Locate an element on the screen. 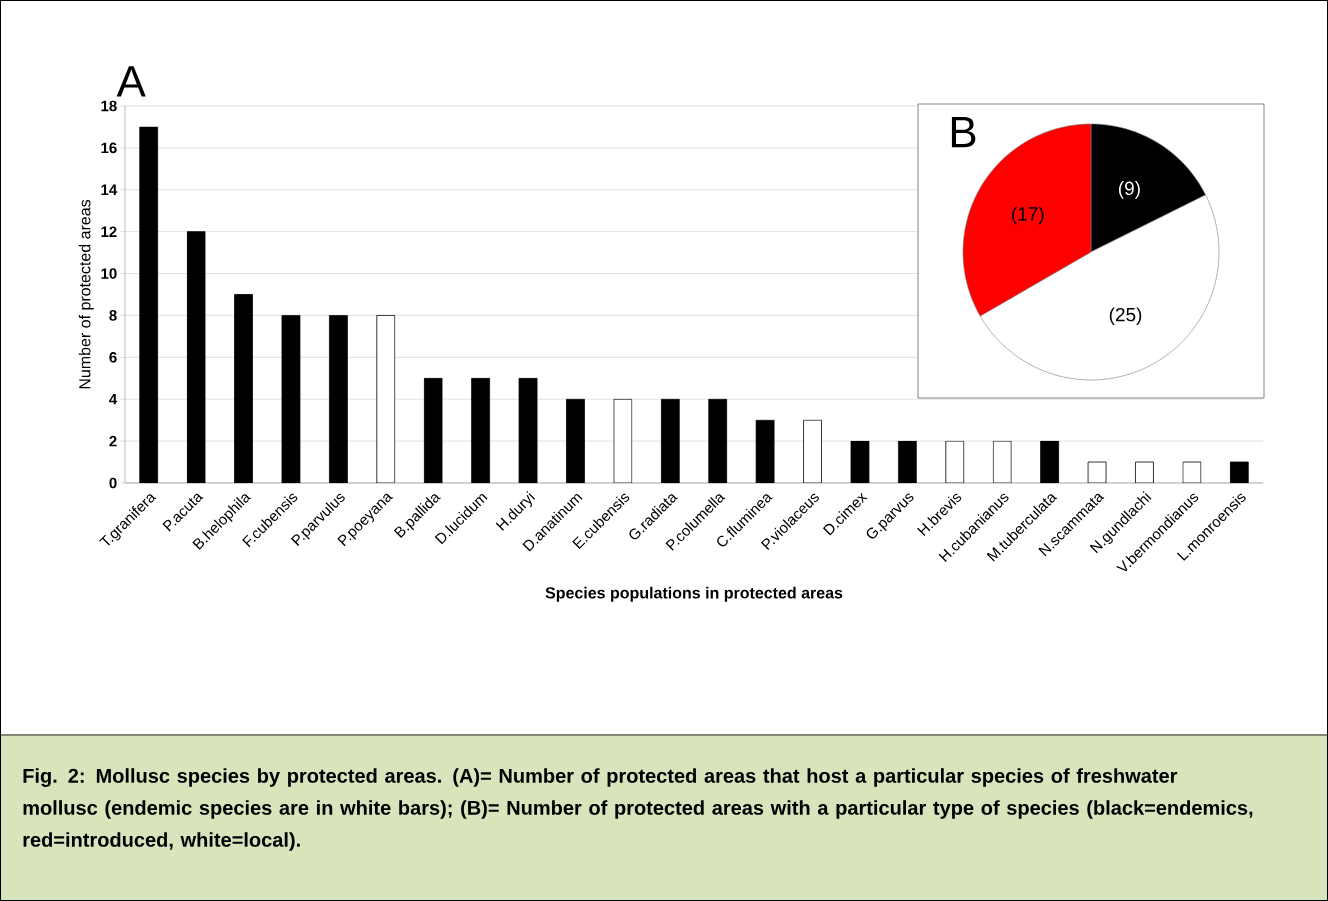  chart-title: B is located at coordinates (963, 132).